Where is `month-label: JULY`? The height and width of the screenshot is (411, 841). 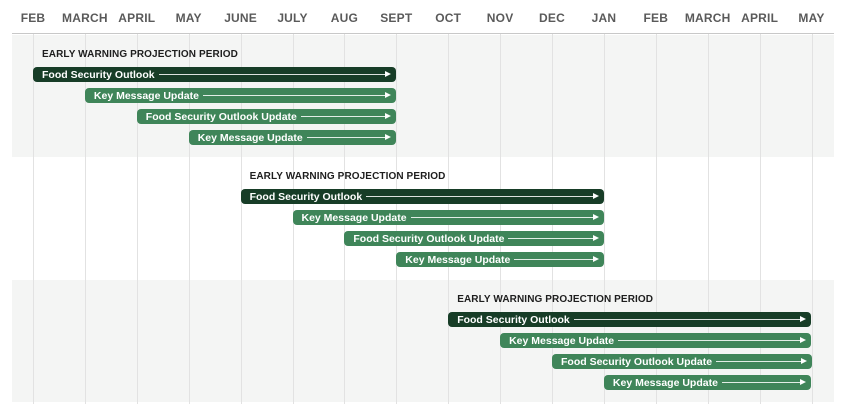 month-label: JULY is located at coordinates (292, 18).